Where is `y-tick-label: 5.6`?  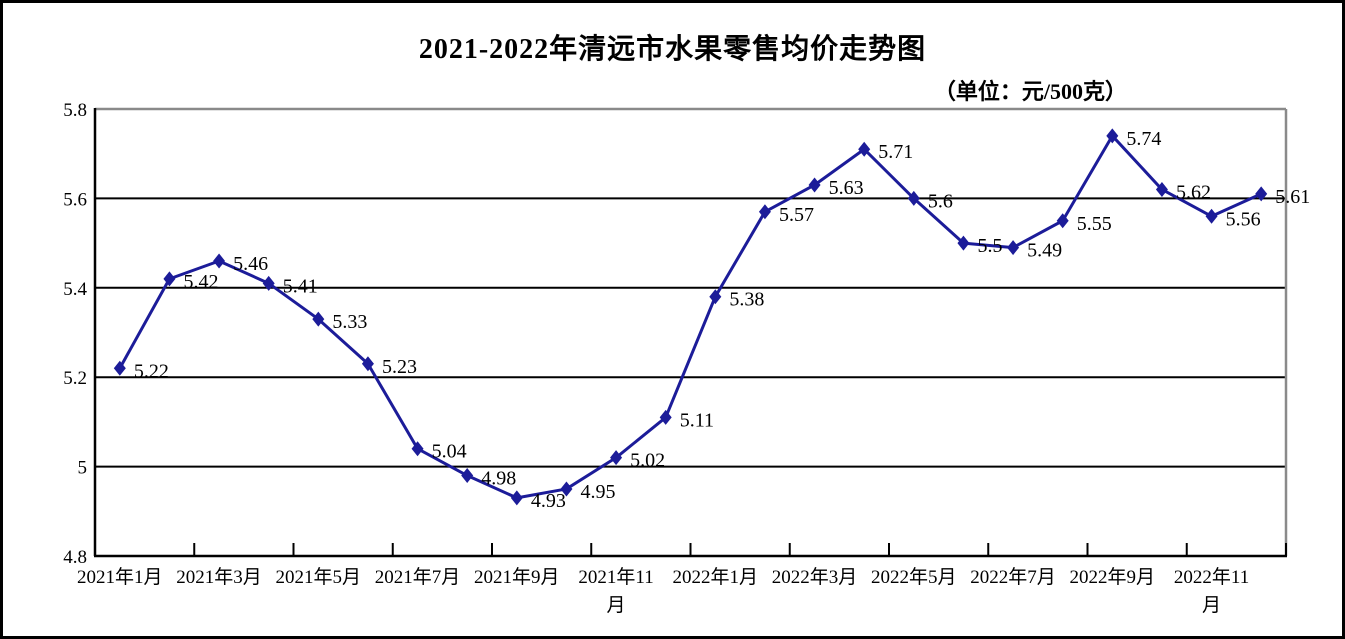
y-tick-label: 5.6 is located at coordinates (75, 199).